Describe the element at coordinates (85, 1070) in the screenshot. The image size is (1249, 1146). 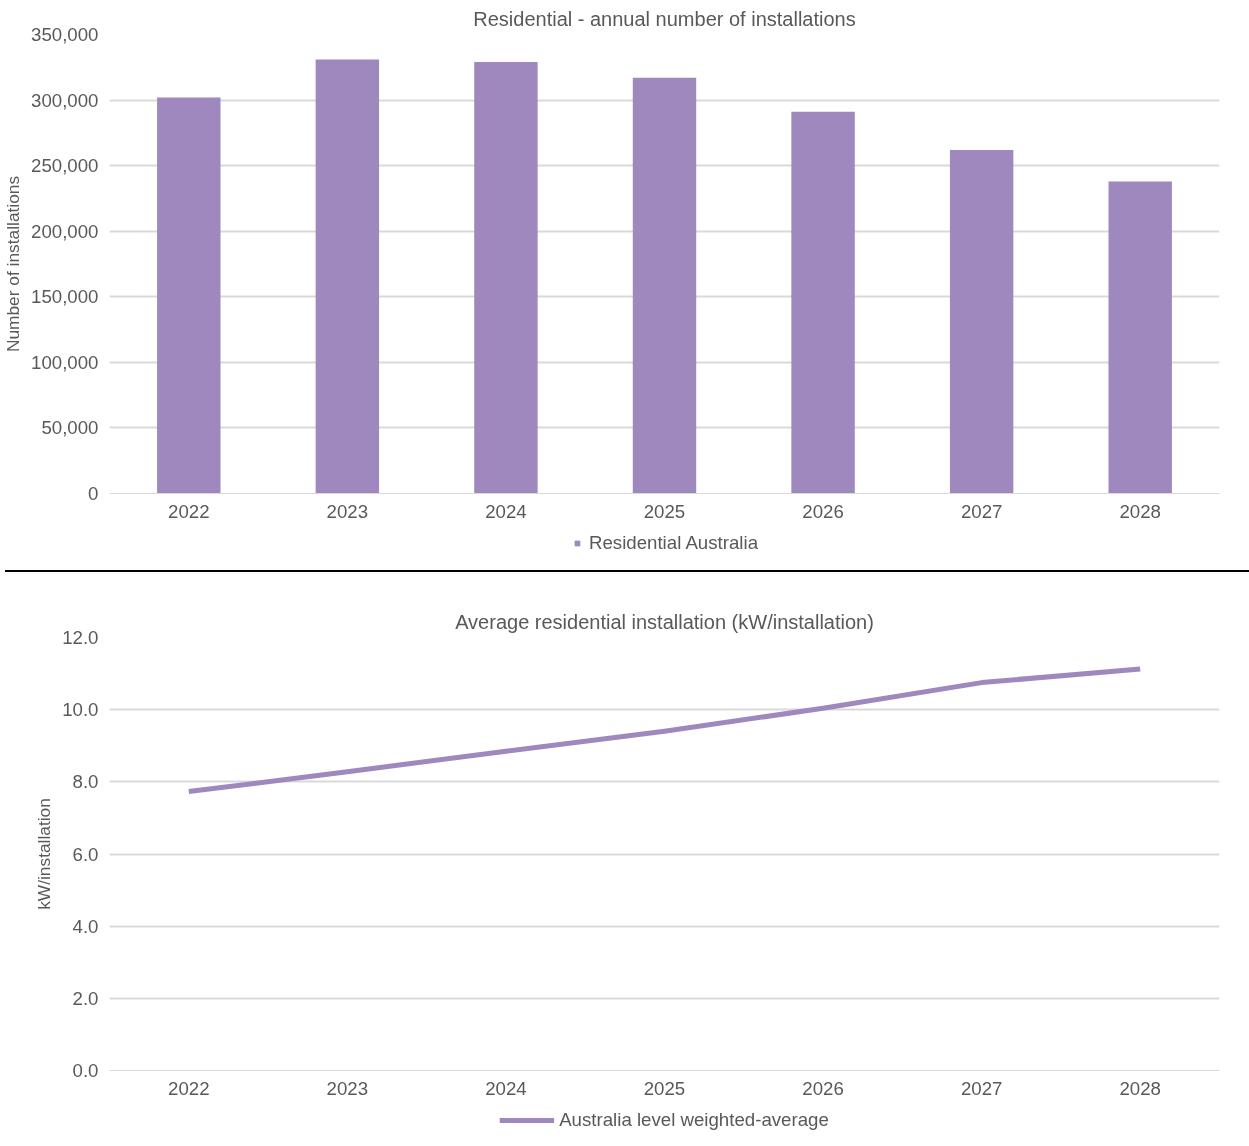
I see `y-tick-label: 0.0` at that location.